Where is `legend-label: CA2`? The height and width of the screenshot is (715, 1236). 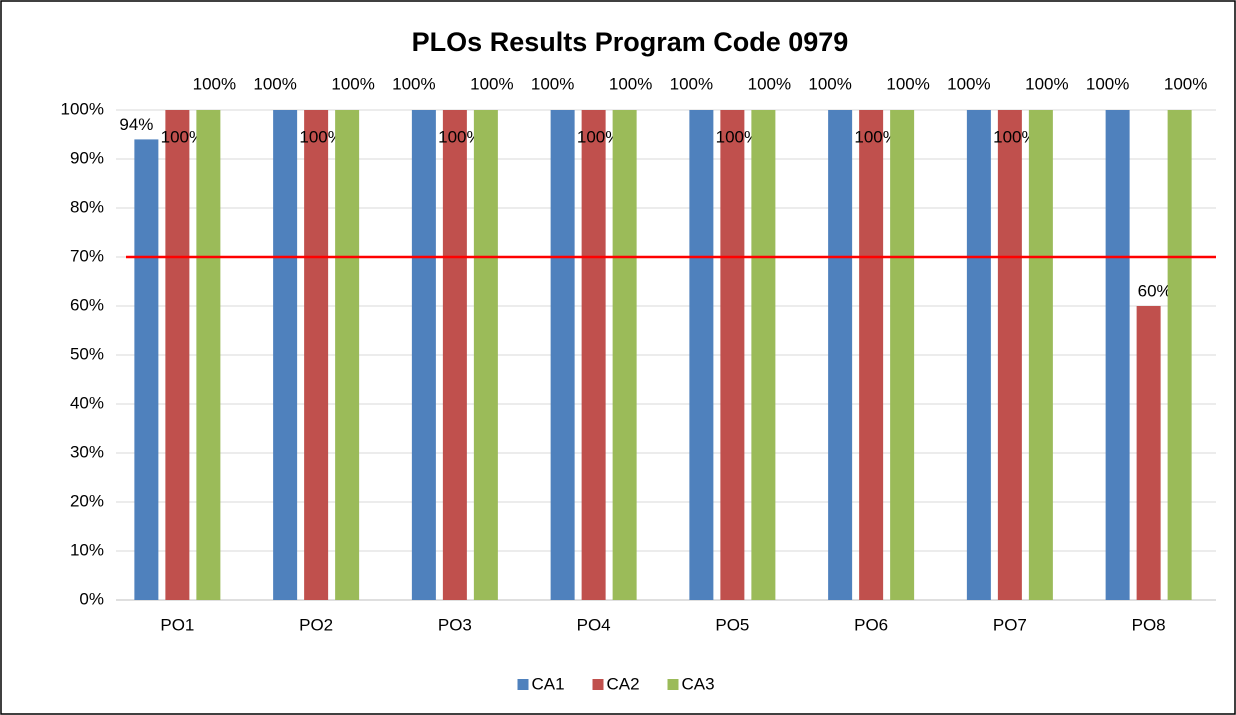 legend-label: CA2 is located at coordinates (623, 683).